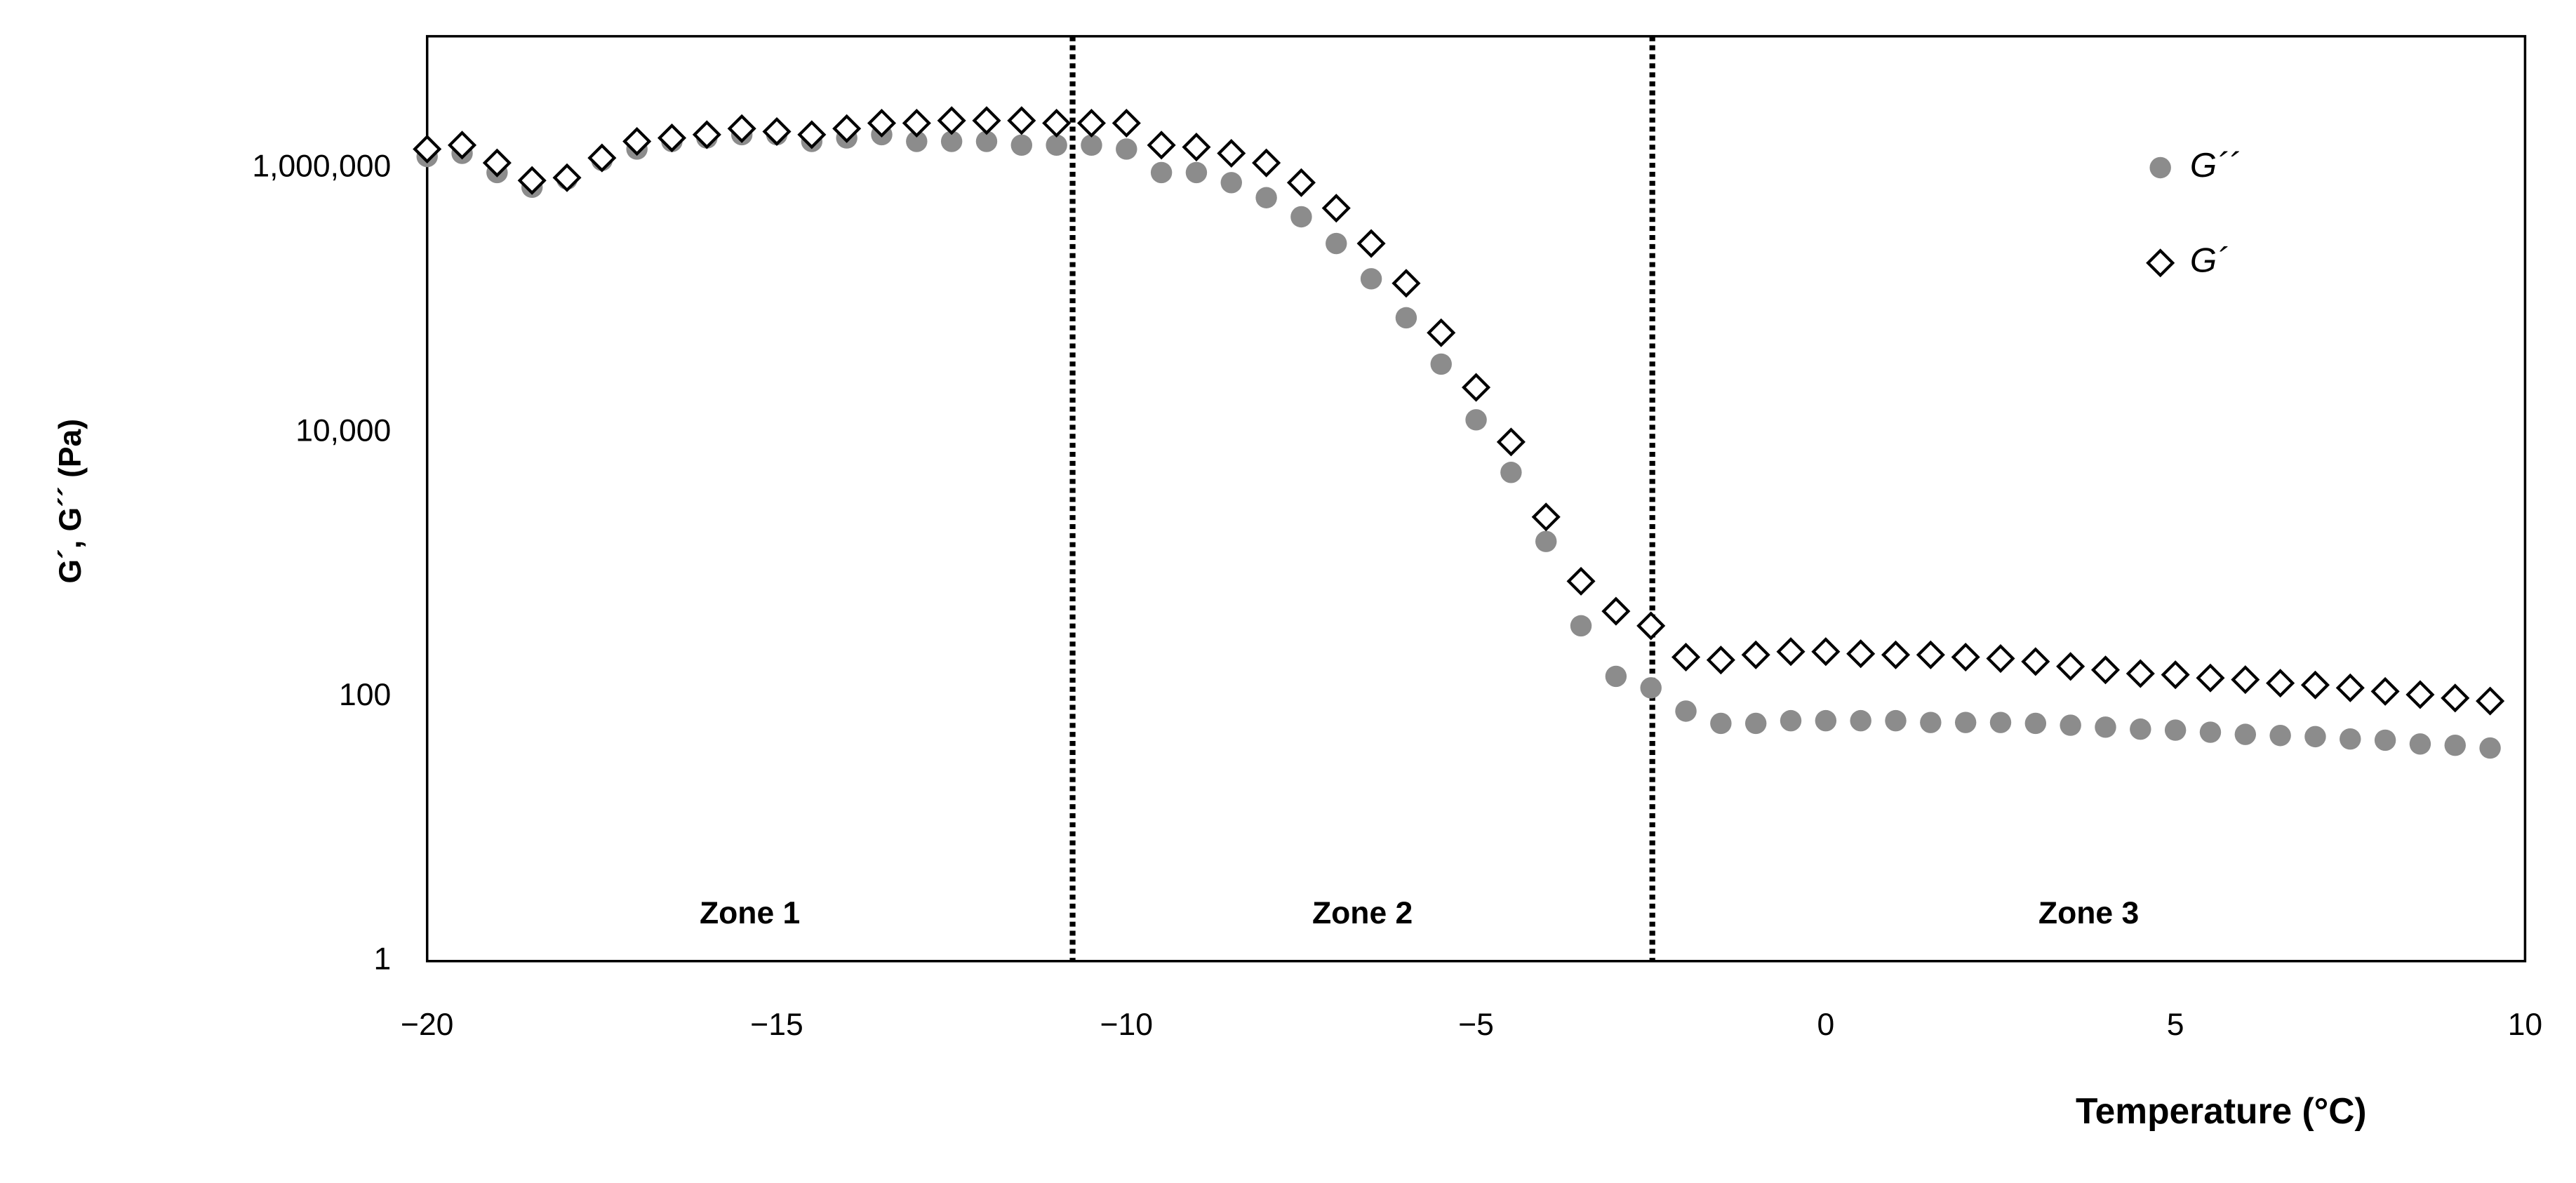 The height and width of the screenshot is (1183, 2576). What do you see at coordinates (1476, 1025) in the screenshot?
I see `x-tick-label: −5` at bounding box center [1476, 1025].